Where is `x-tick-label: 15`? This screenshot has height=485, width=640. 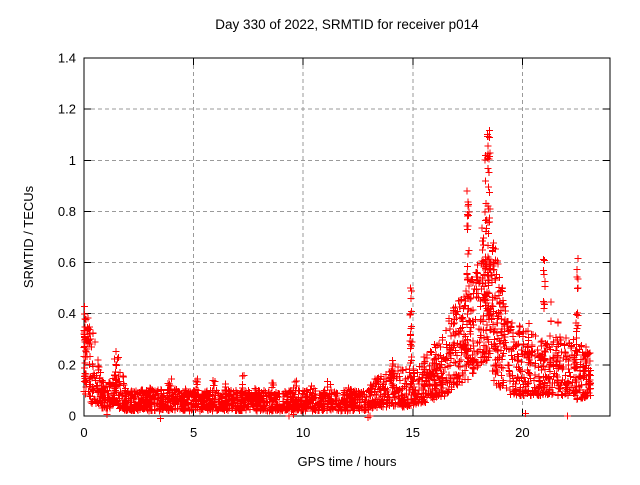 x-tick-label: 15 is located at coordinates (413, 432).